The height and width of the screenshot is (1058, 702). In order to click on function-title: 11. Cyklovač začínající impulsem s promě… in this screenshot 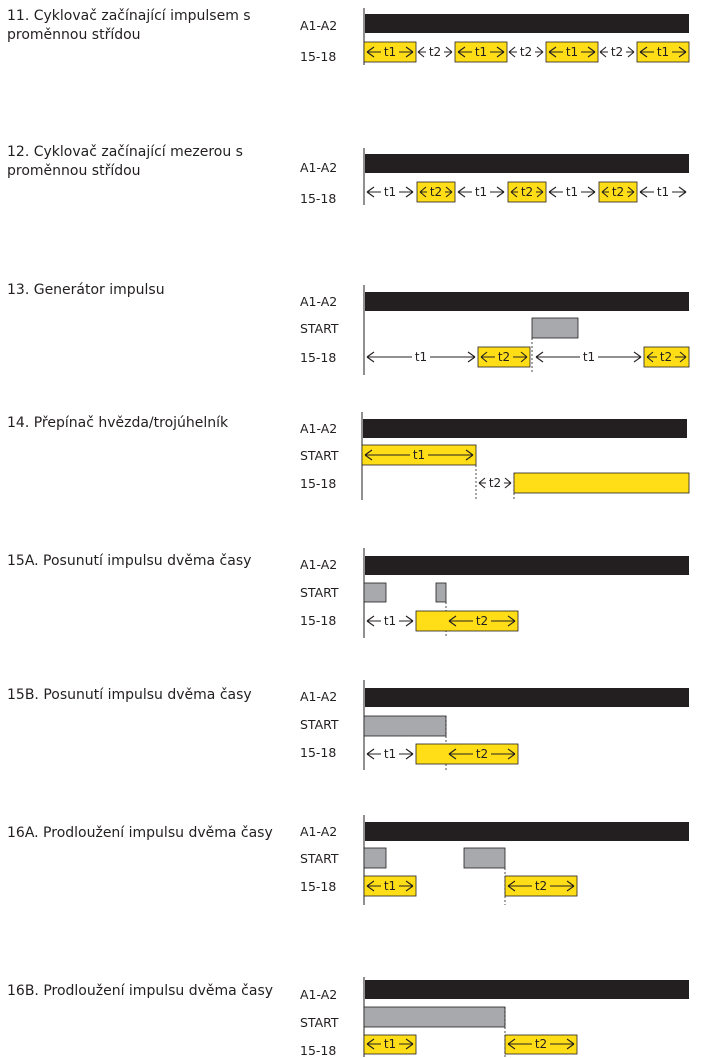, I will do `click(129, 25)`.